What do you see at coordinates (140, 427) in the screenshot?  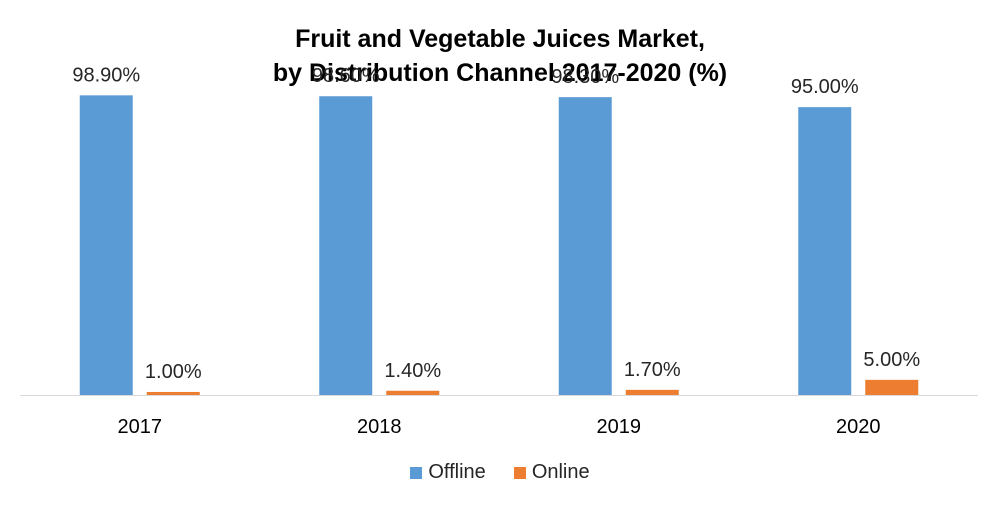 I see `x-tick-label-2017: 2017` at bounding box center [140, 427].